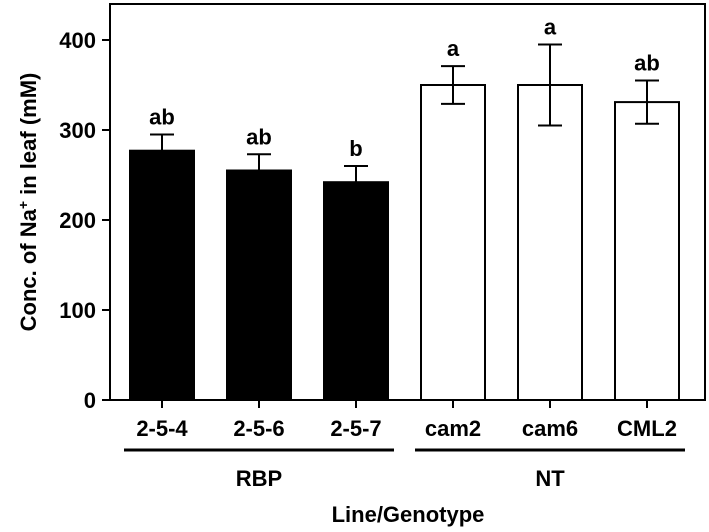 This screenshot has width=709, height=532. What do you see at coordinates (162, 428) in the screenshot?
I see `x-tick-label-2-5-4: 2-5-4` at bounding box center [162, 428].